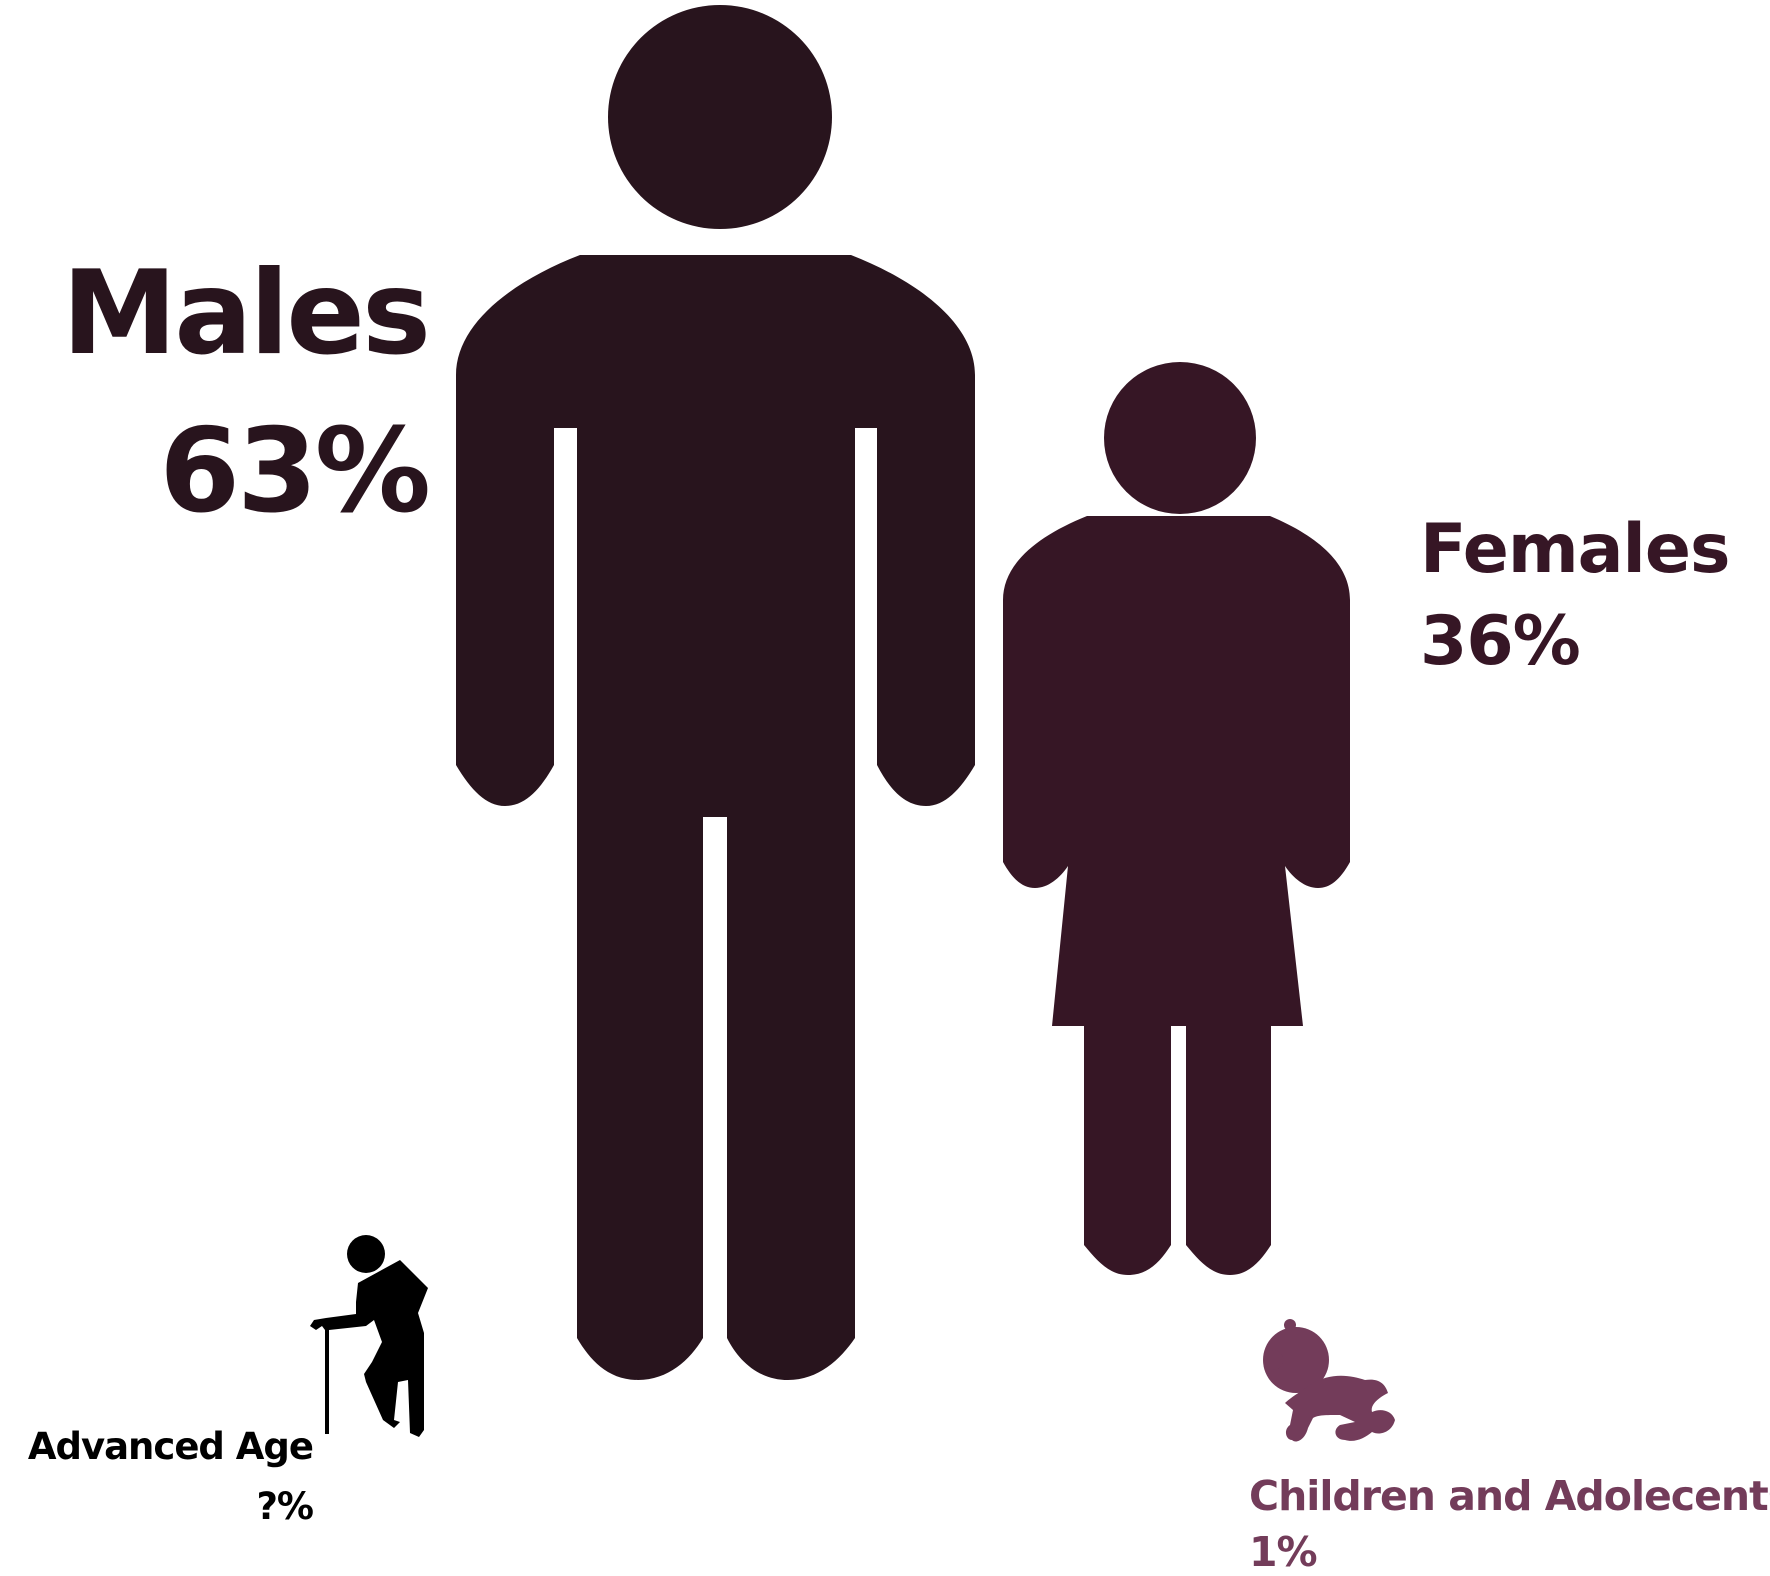 The height and width of the screenshot is (1576, 1770). Describe the element at coordinates (285, 1506) in the screenshot. I see `advanced-age-percentage: ?%` at that location.